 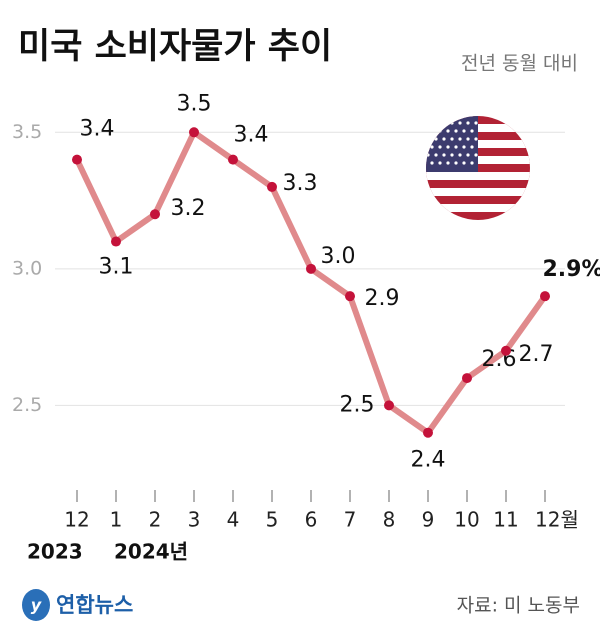 I want to click on us-flag, so click(x=478, y=168).